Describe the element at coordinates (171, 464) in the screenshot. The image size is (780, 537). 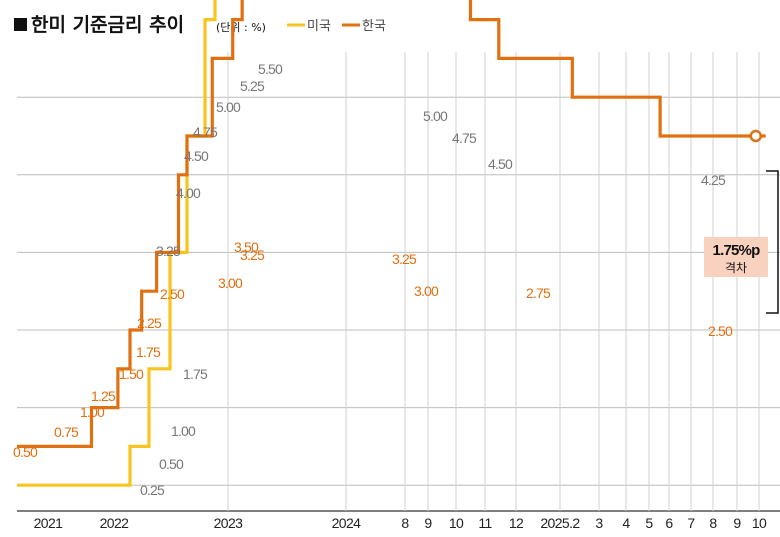
I see `data-label-us: 0.50` at that location.